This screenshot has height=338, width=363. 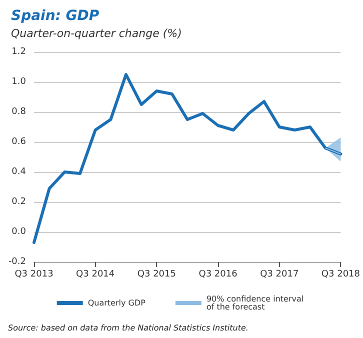 What do you see at coordinates (19, 232) in the screenshot?
I see `y-tick-label: 0.0` at bounding box center [19, 232].